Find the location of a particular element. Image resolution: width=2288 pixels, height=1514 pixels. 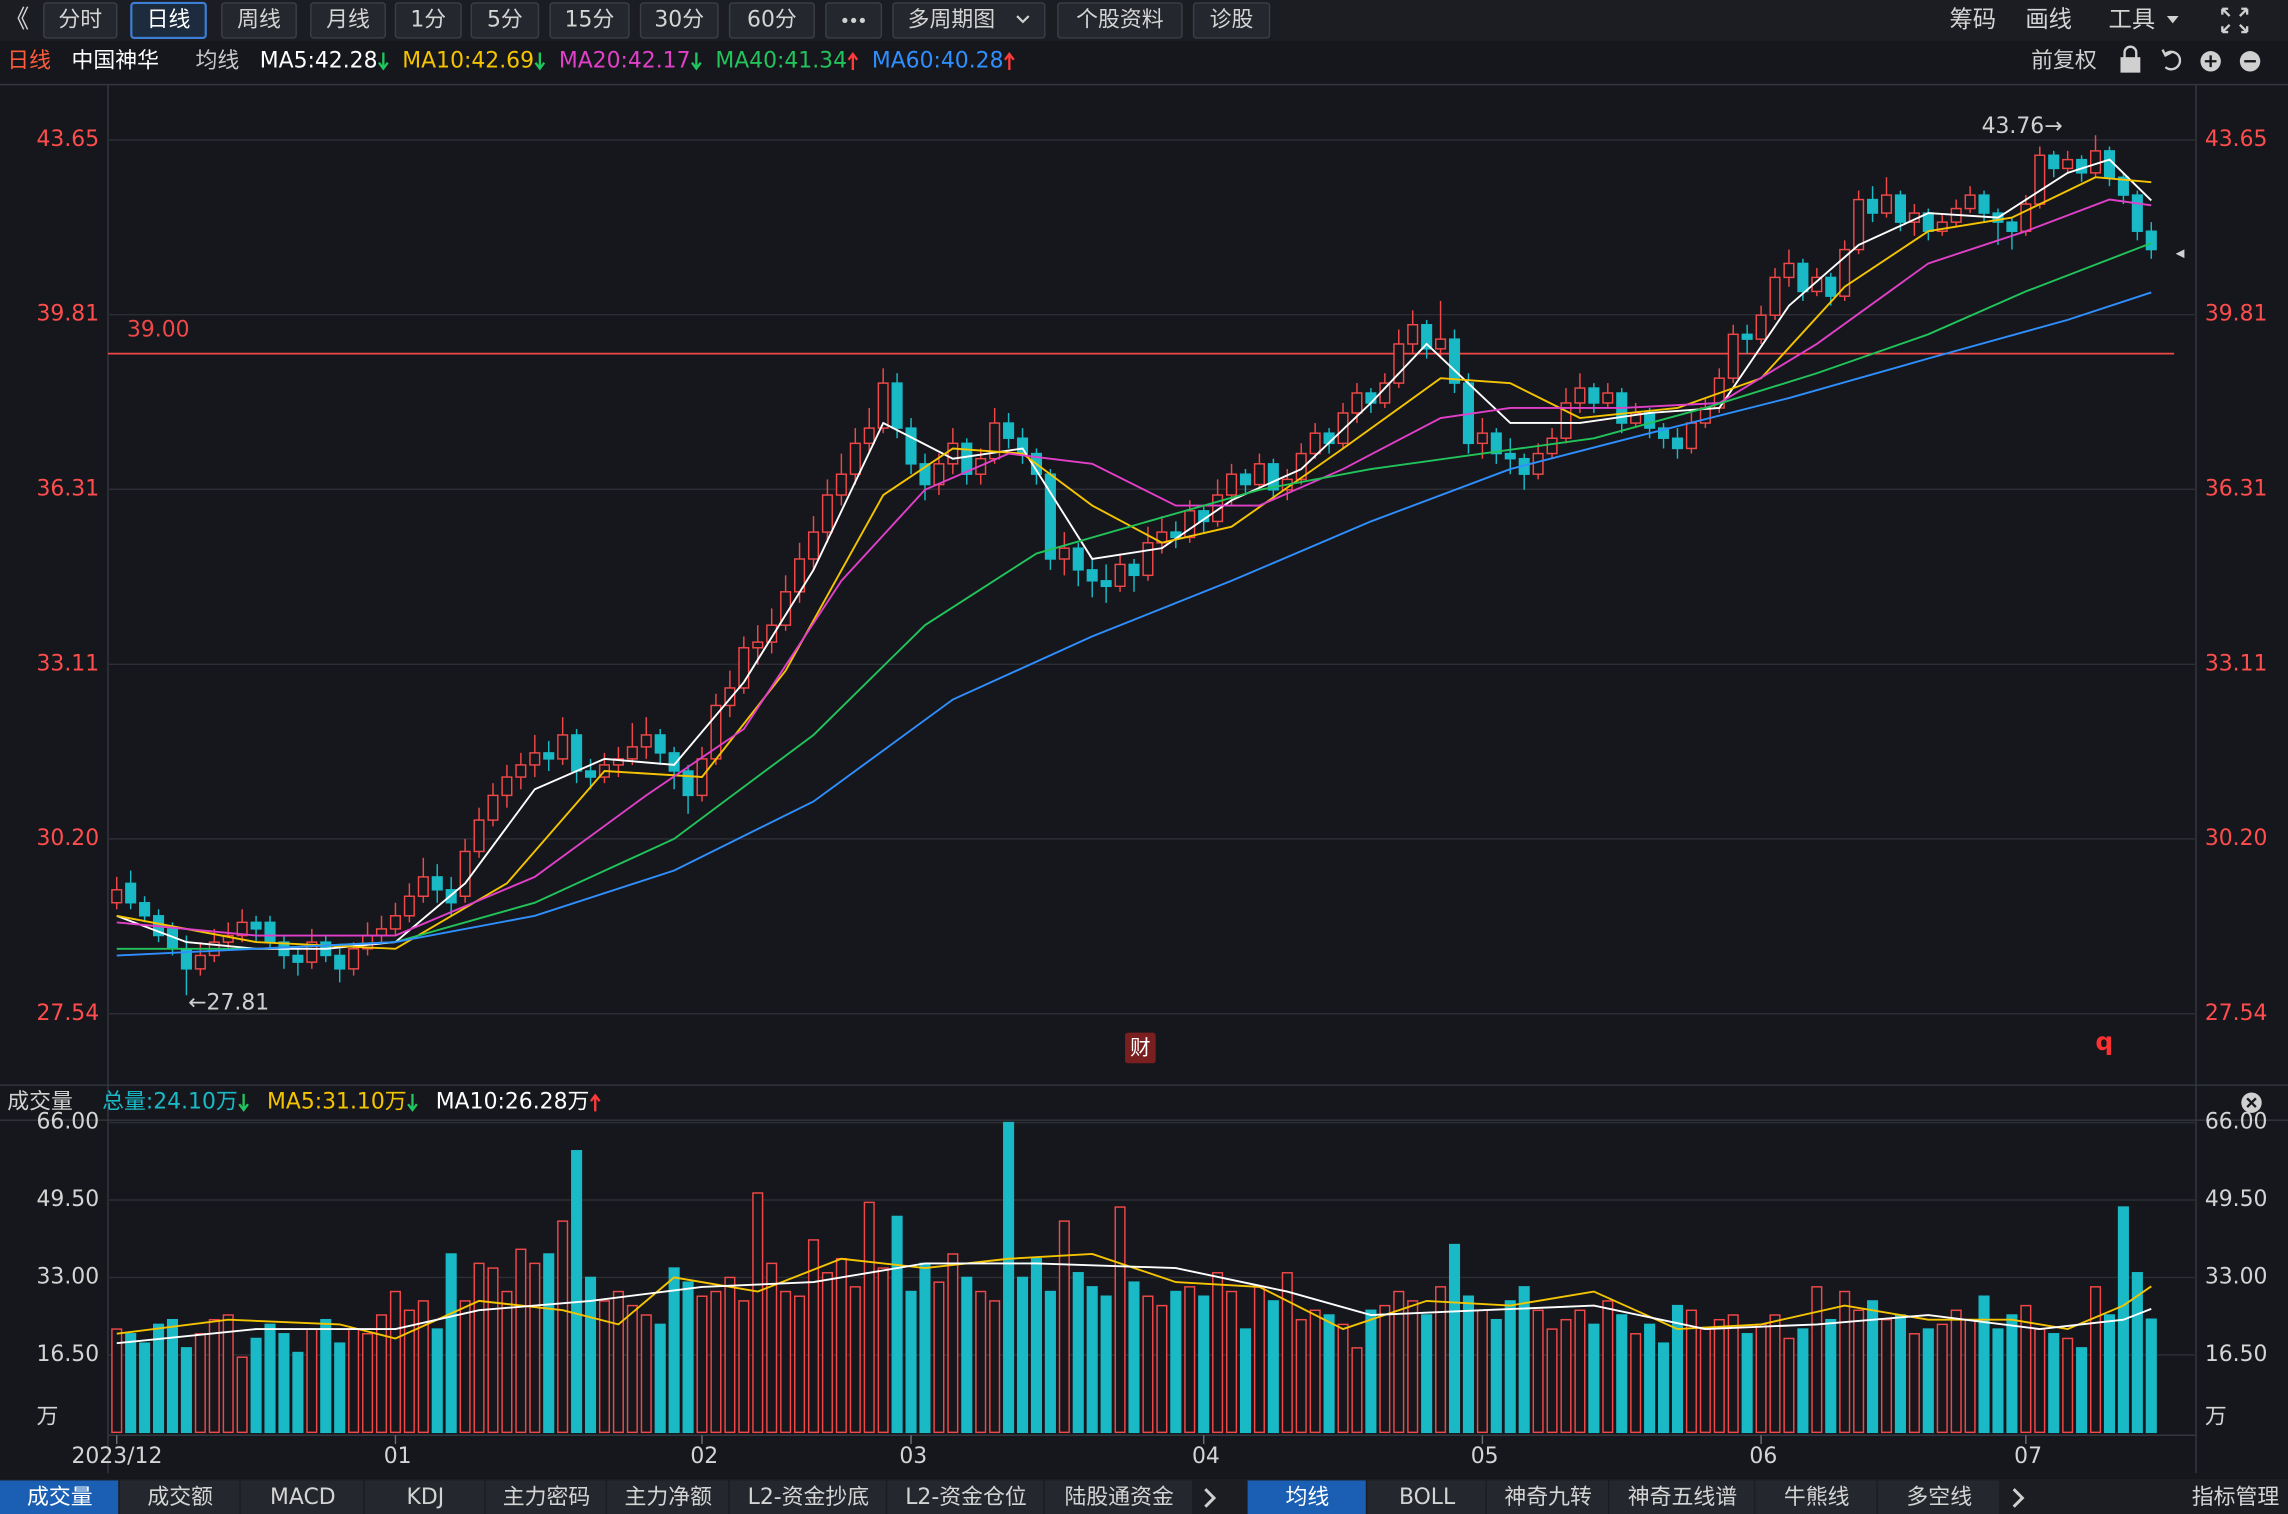

toolbar-extra: 多周期图 is located at coordinates (952, 19).